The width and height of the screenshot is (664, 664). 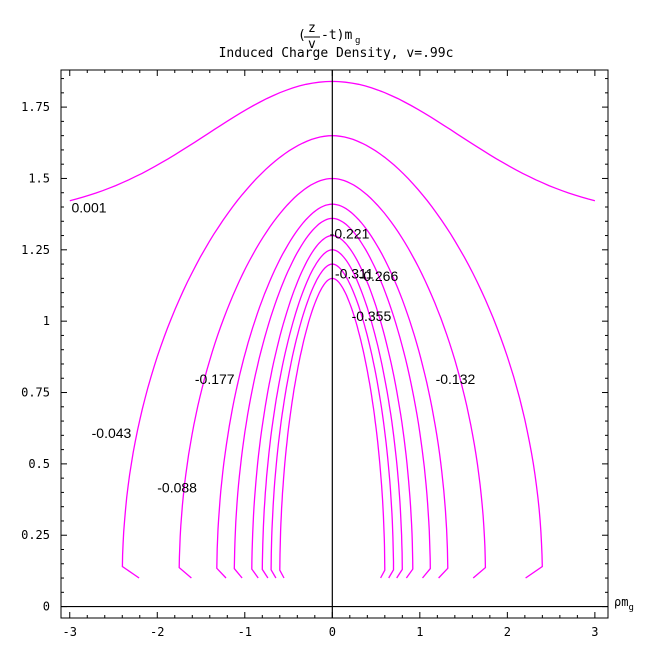 What do you see at coordinates (46, 321) in the screenshot?
I see `y-tick-label: 1` at bounding box center [46, 321].